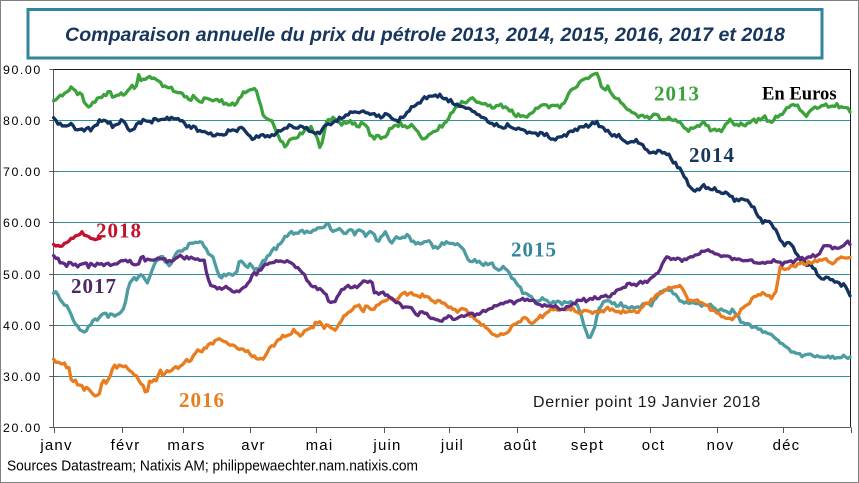  Describe the element at coordinates (21, 172) in the screenshot. I see `svg-text: 70.00` at that location.